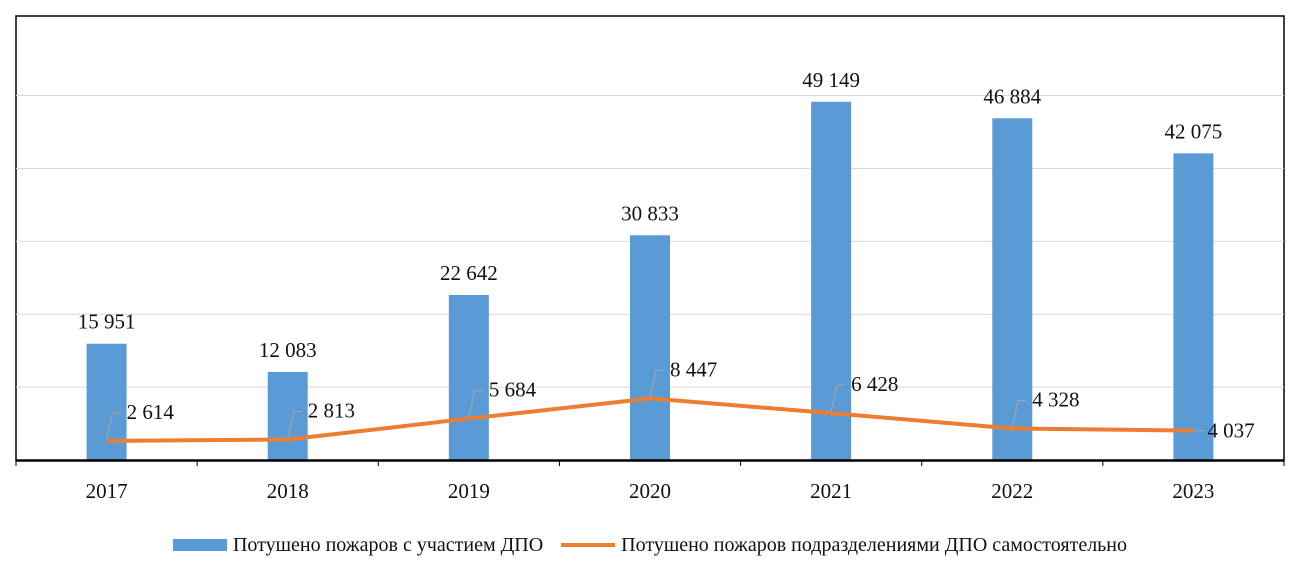  Describe the element at coordinates (831, 80) in the screenshot. I see `bar-data-label: 49 149` at that location.